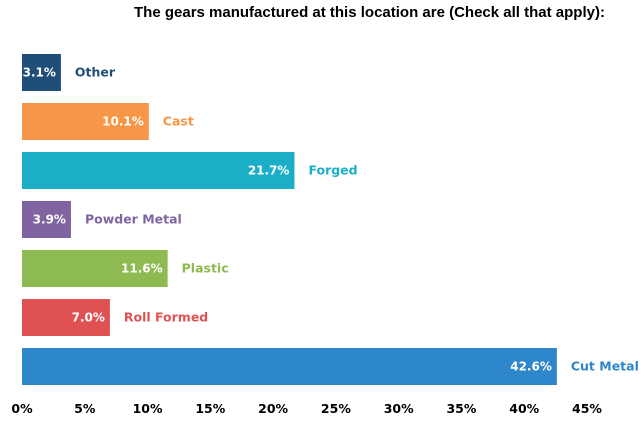 The image size is (641, 423). Describe the element at coordinates (85, 408) in the screenshot. I see `x-tick-label: 5%` at that location.